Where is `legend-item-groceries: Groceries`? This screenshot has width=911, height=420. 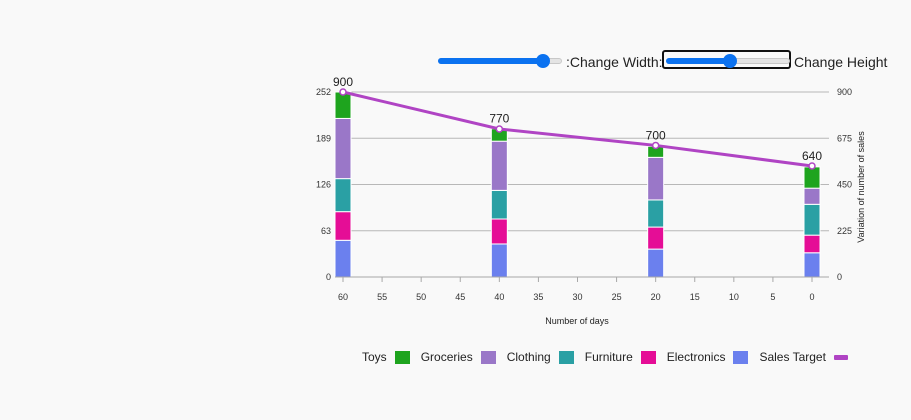 legend-item-groceries: Groceries is located at coordinates (458, 357).